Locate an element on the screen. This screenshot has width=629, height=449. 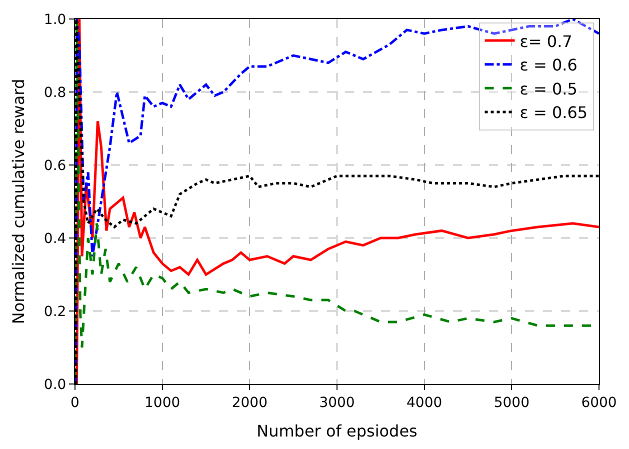
y-tick-label: 0.6 is located at coordinates (55, 166).